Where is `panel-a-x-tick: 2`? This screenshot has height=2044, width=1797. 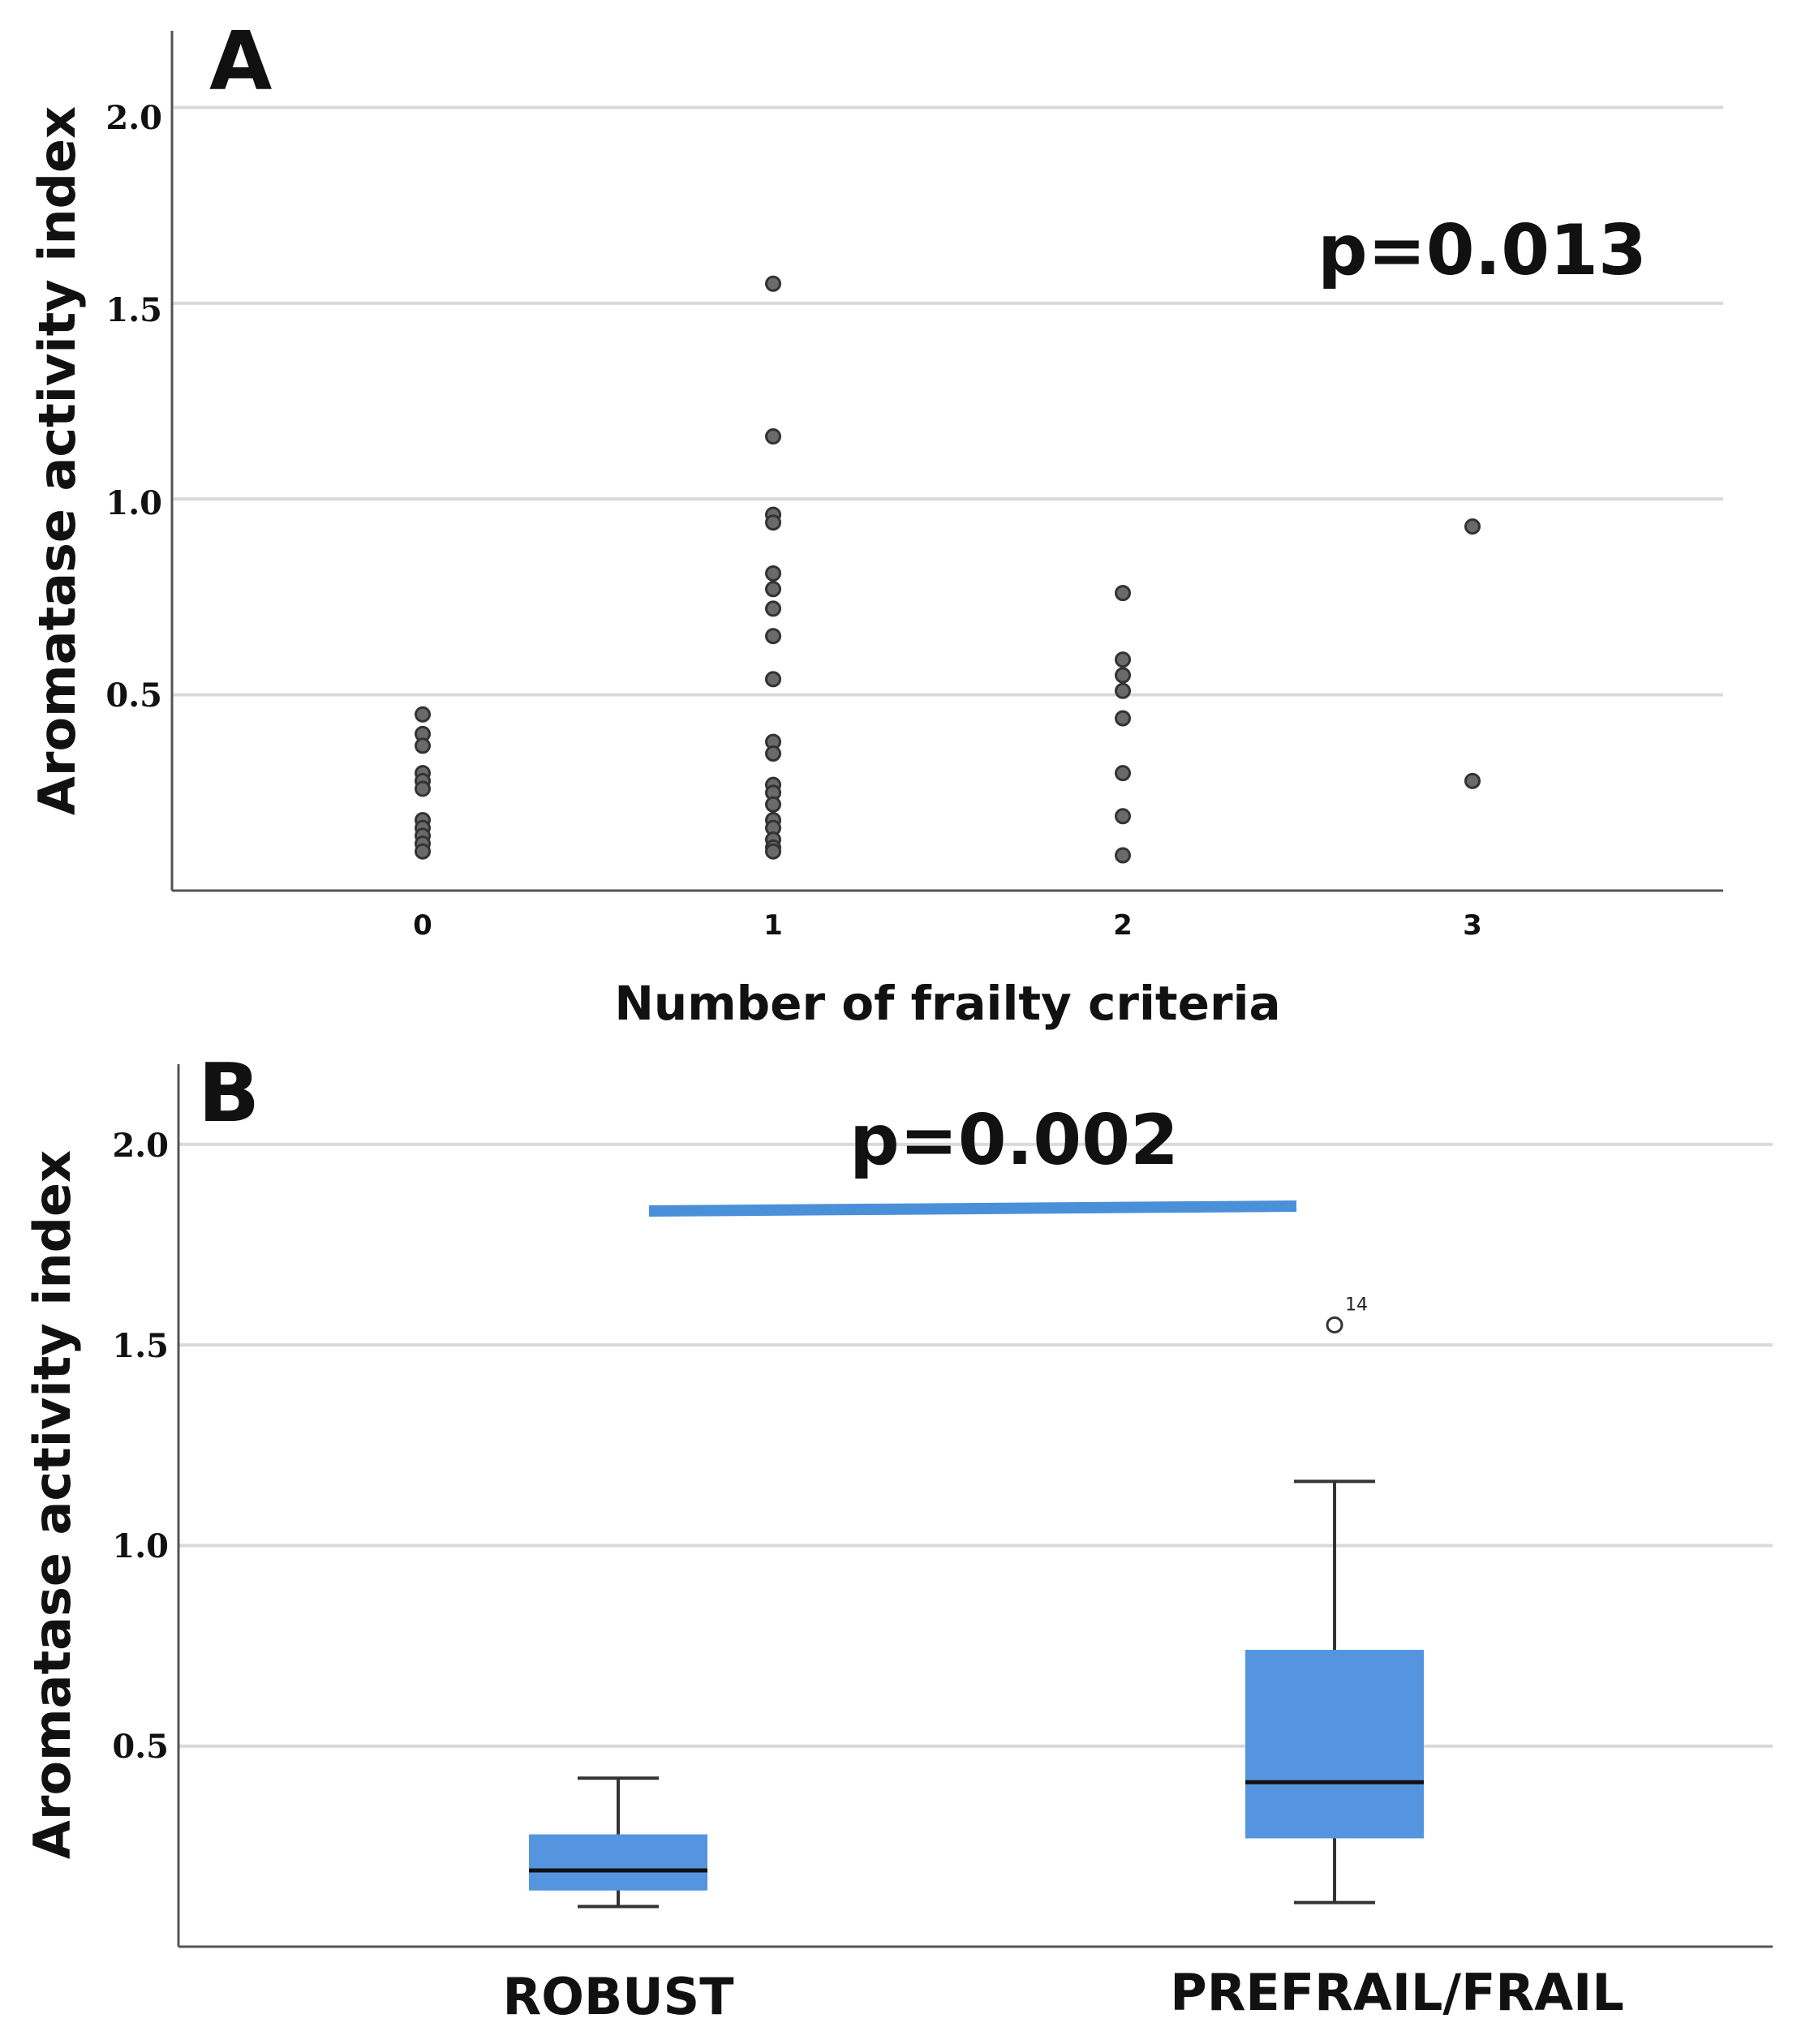 panel-a-x-tick: 2 is located at coordinates (1123, 925).